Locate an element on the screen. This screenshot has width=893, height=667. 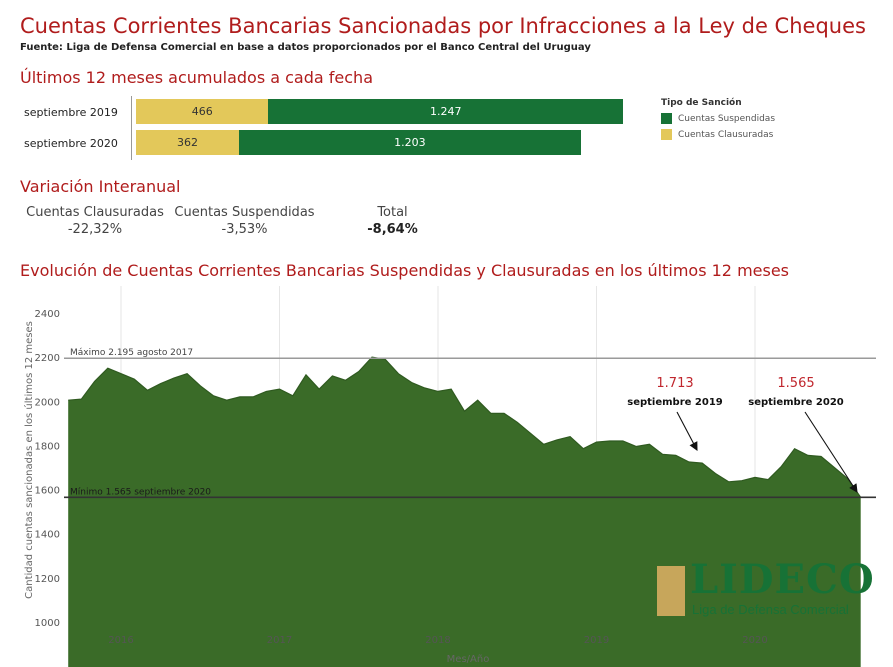
bar-axis-line is located at coordinates (131, 128).